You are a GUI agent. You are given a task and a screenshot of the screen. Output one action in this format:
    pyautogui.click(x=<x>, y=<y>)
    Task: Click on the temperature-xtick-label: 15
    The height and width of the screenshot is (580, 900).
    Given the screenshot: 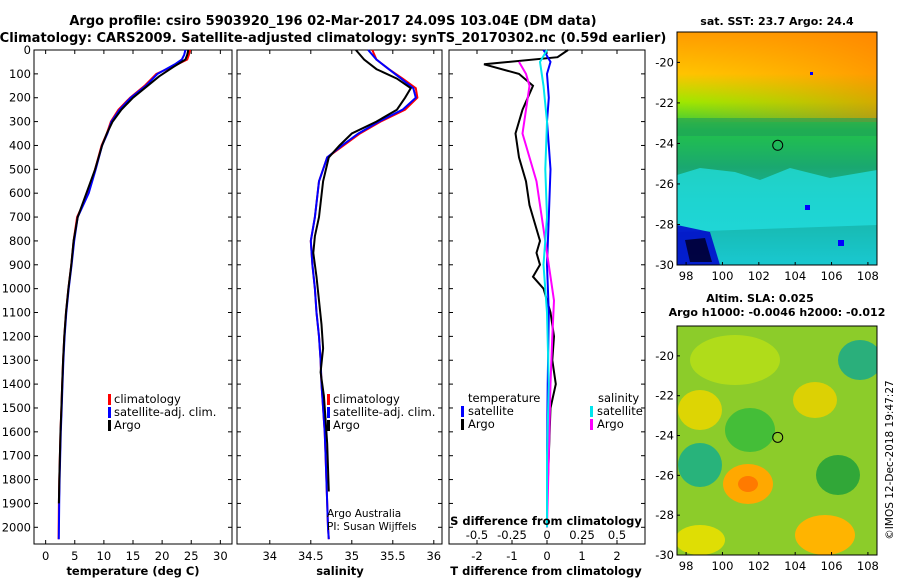 What is the action you would take?
    pyautogui.click(x=133, y=556)
    